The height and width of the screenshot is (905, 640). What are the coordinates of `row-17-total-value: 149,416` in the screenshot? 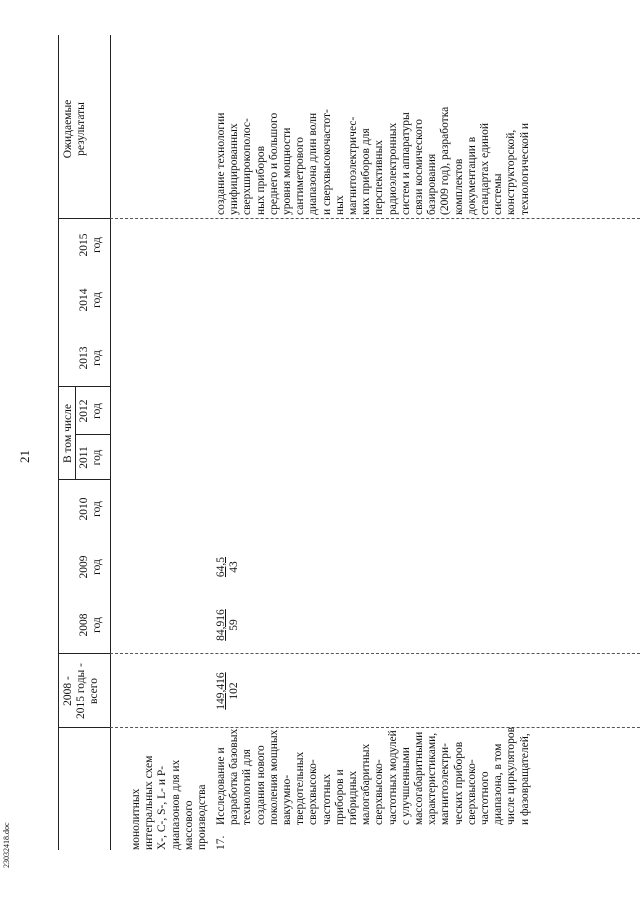 It's located at (221, 691).